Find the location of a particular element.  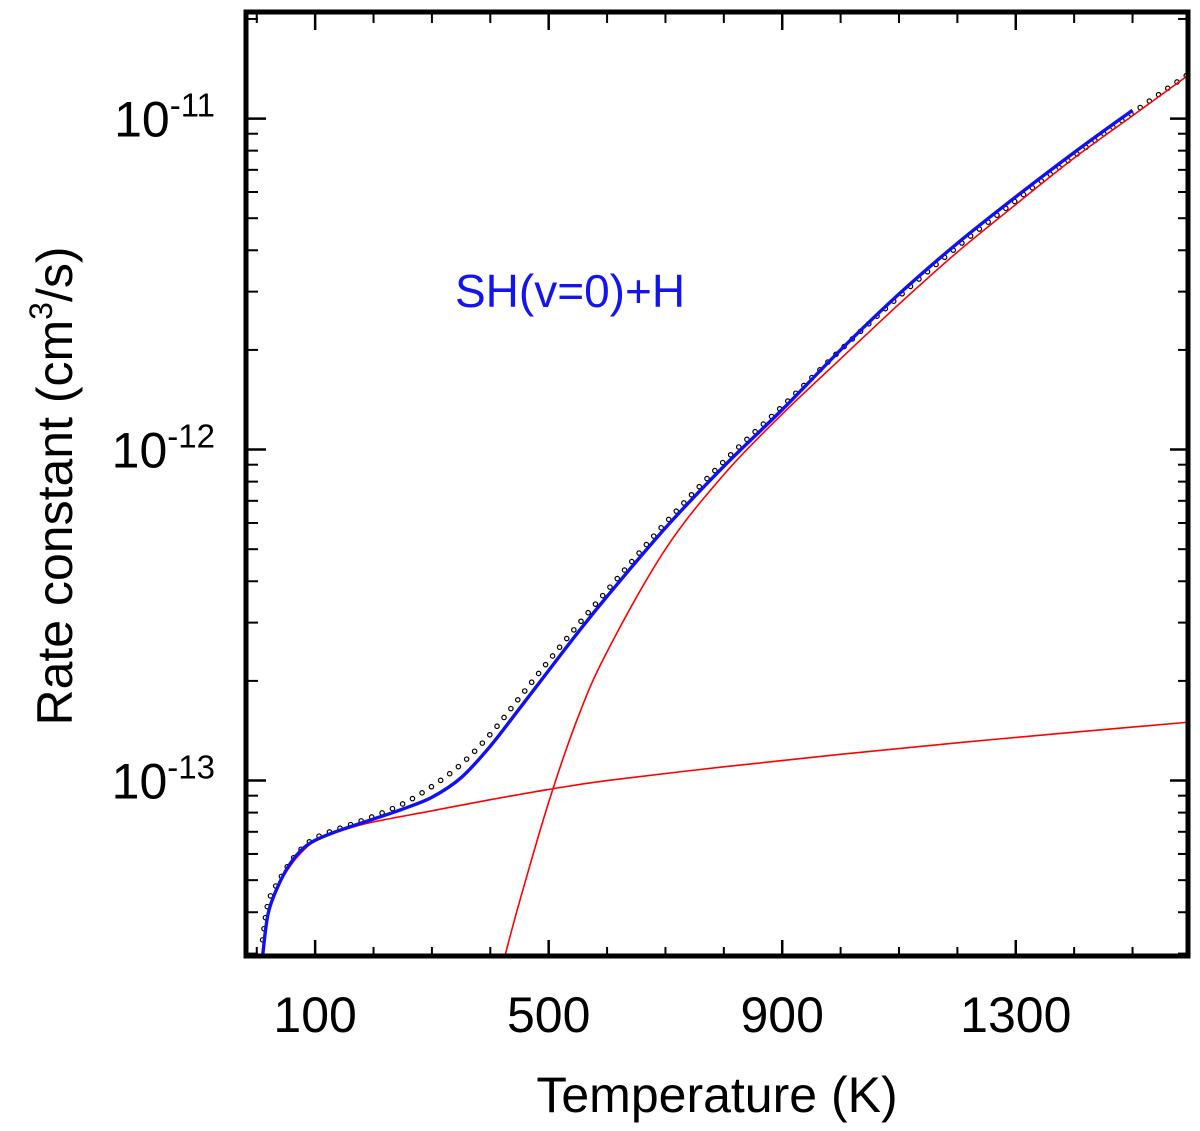

y-tick-label: 10-12 is located at coordinates (163, 448).